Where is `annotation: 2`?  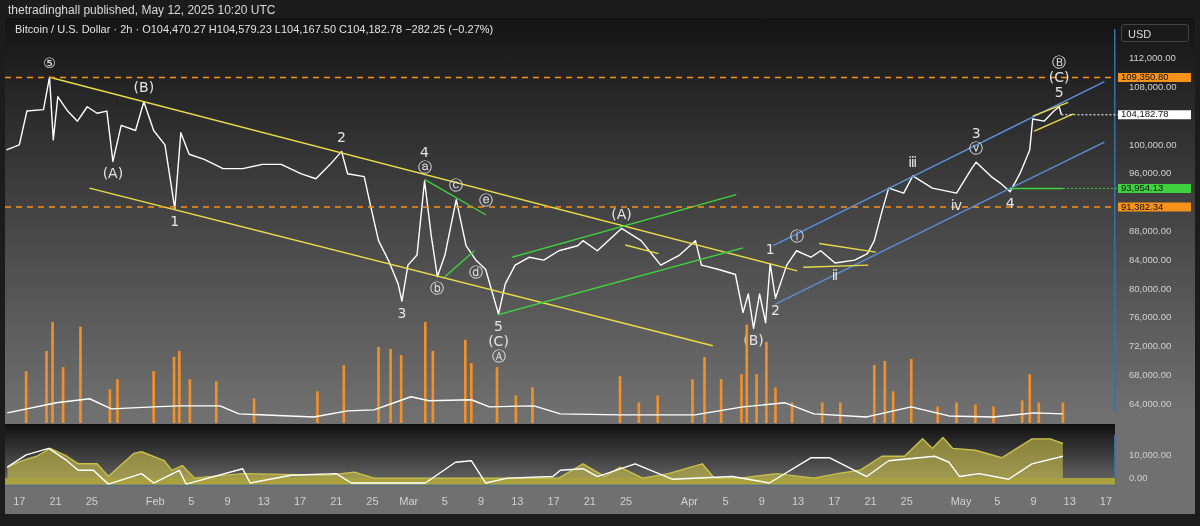 annotation: 2 is located at coordinates (775, 309).